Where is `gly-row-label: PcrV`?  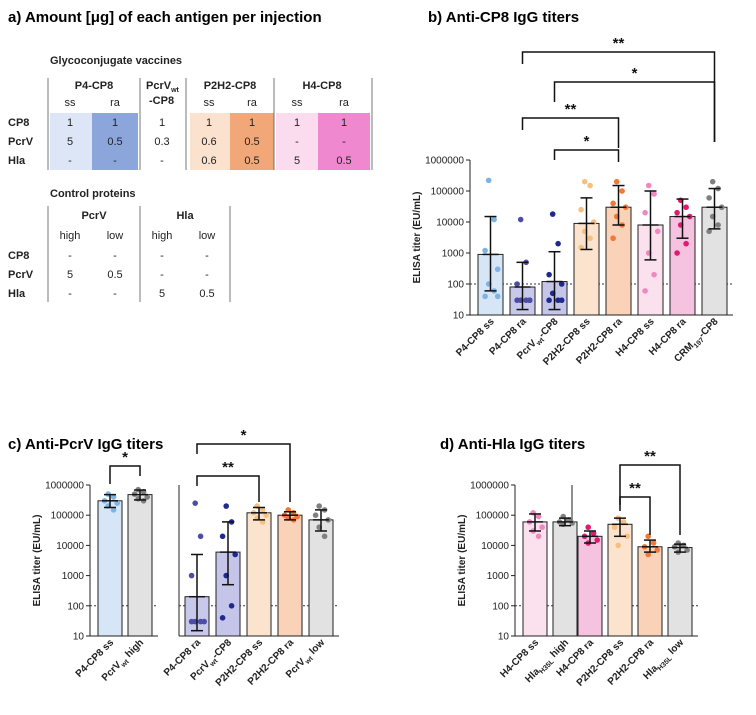
gly-row-label: PcrV is located at coordinates (21, 142).